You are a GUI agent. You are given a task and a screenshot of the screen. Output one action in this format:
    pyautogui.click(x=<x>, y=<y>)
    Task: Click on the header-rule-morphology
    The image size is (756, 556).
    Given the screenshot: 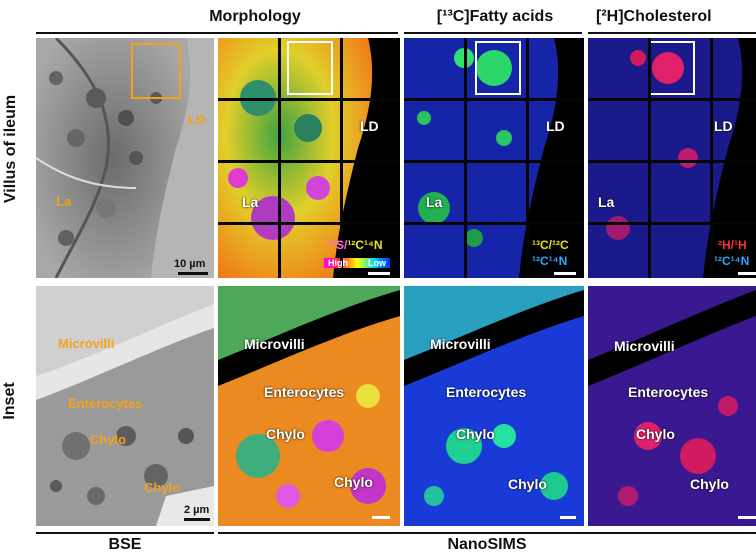 What is the action you would take?
    pyautogui.click(x=217, y=33)
    